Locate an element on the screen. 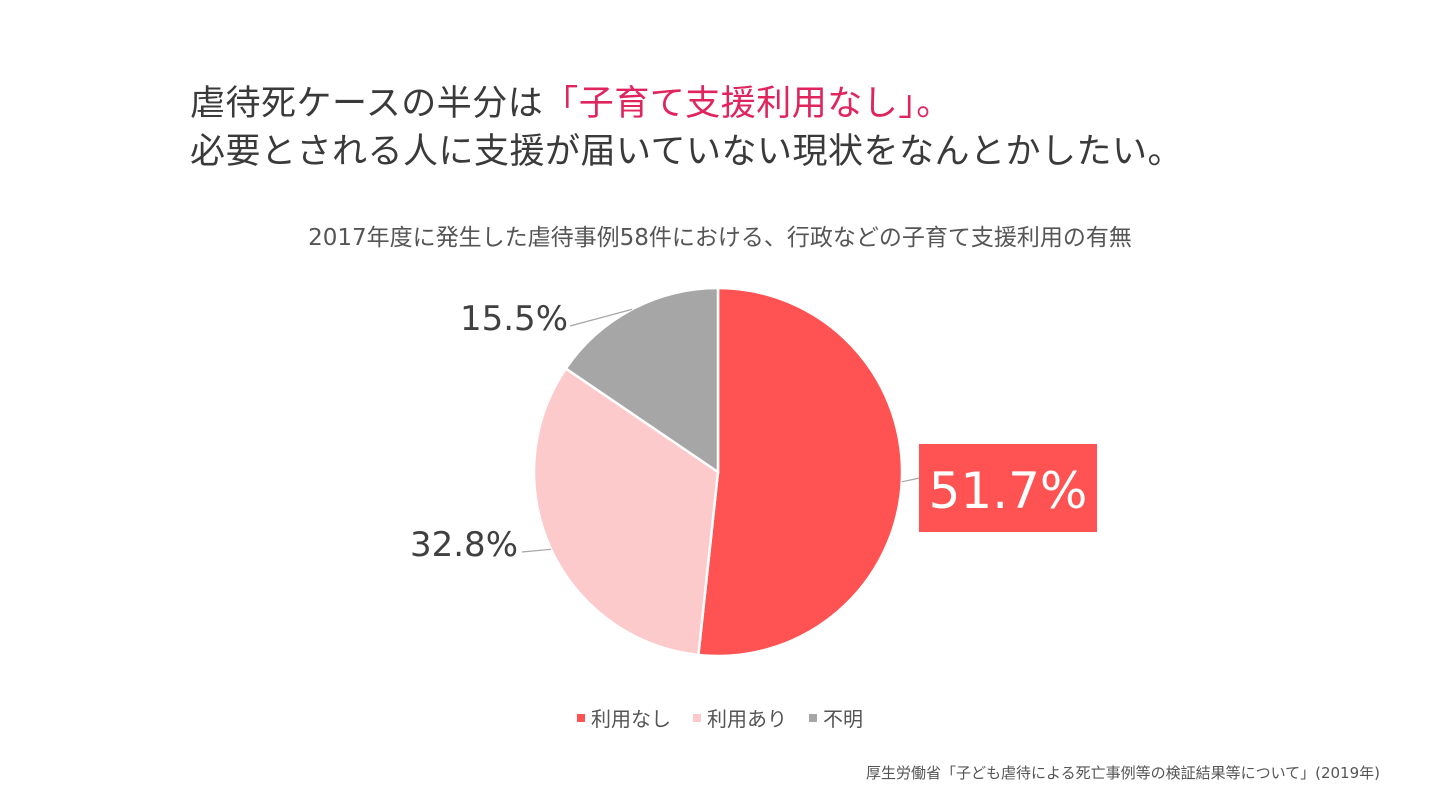  legend-item-2: 不明 is located at coordinates (836, 717).